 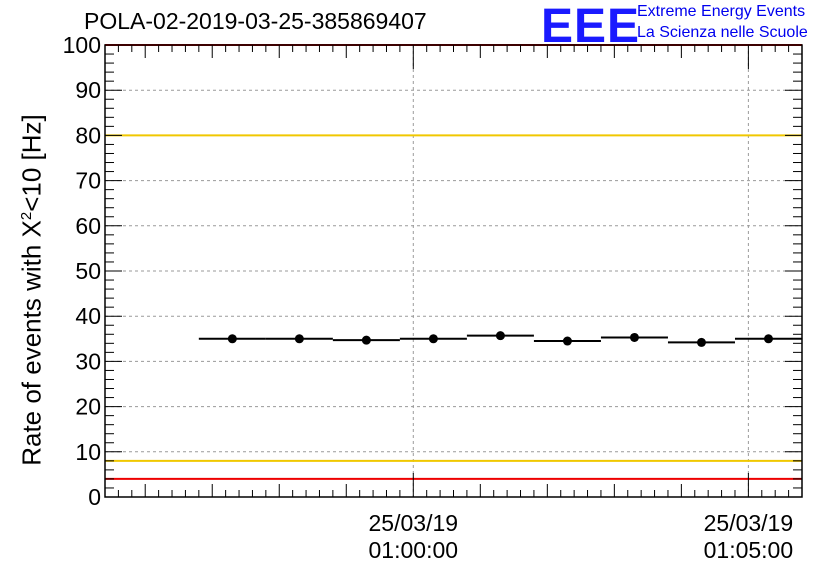 What do you see at coordinates (88, 181) in the screenshot?
I see `y-tick-label: 70` at bounding box center [88, 181].